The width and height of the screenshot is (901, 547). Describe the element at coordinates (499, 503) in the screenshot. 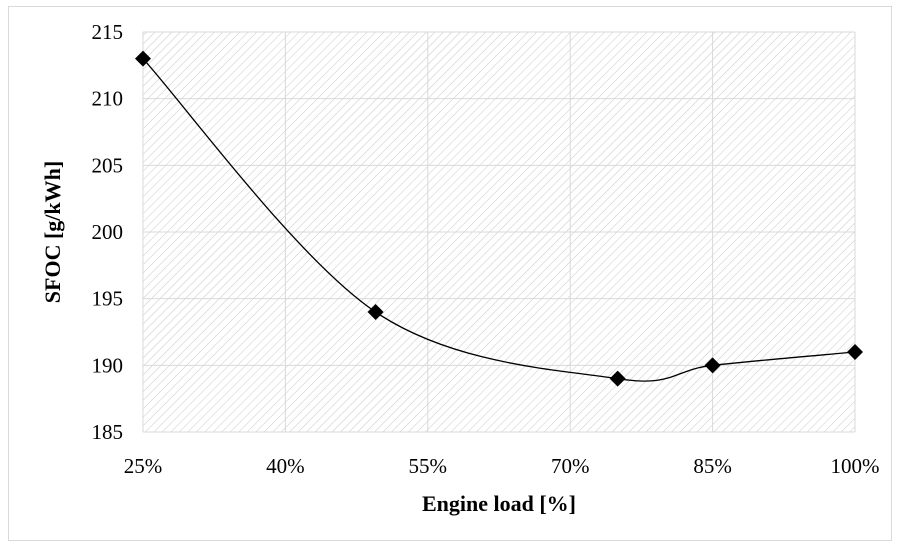

I see `x-axis-title: Engine load [%]` at that location.